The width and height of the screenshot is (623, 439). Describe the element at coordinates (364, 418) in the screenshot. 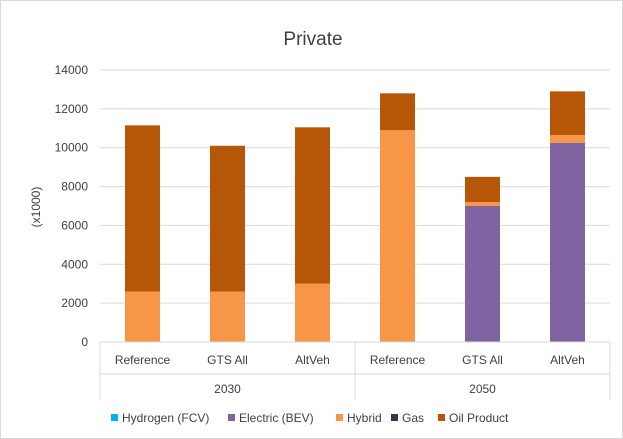

I see `legend-label: Hybrid` at that location.